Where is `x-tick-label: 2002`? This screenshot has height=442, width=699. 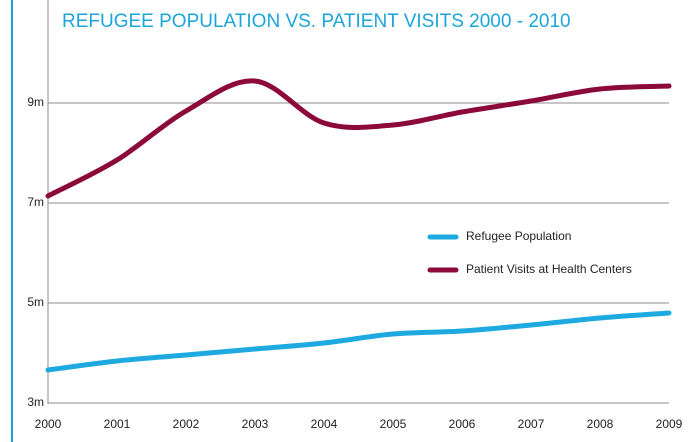
x-tick-label: 2002 is located at coordinates (186, 424).